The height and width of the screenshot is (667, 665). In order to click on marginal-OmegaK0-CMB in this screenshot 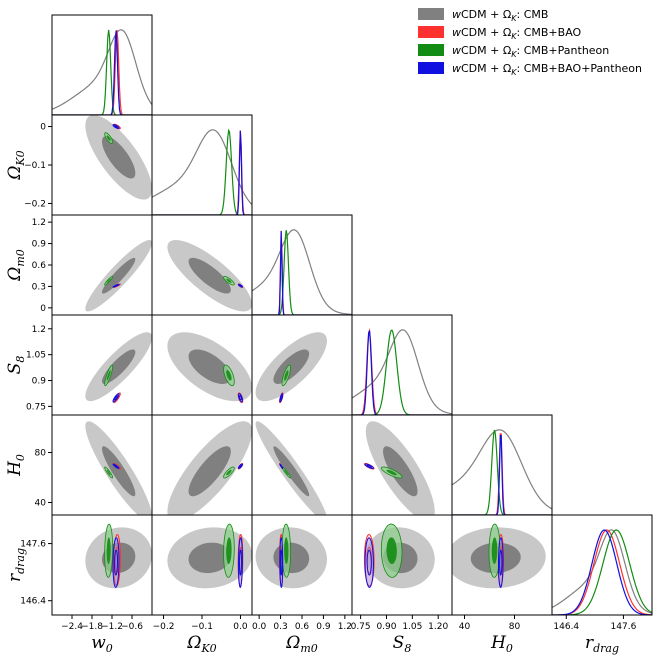, I will do `click(202, 167)`.